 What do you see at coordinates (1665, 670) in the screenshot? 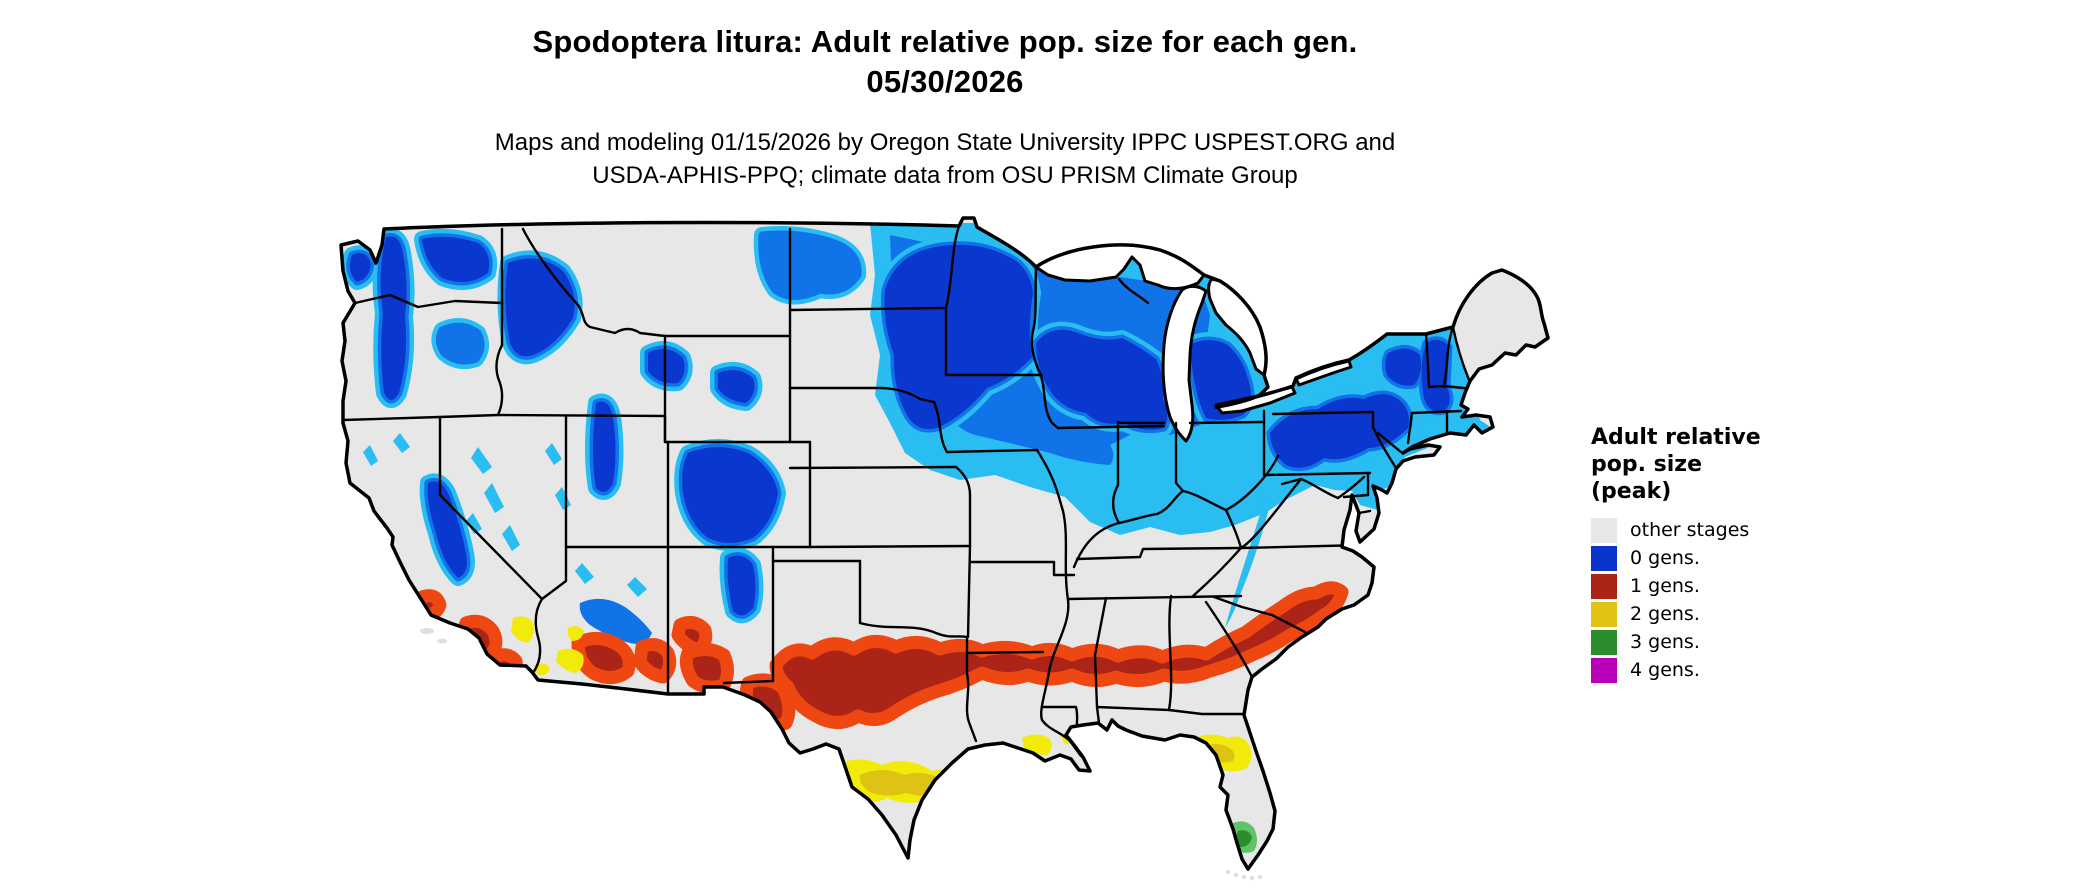
I see `legend-label-5: 4 gens.` at bounding box center [1665, 670].